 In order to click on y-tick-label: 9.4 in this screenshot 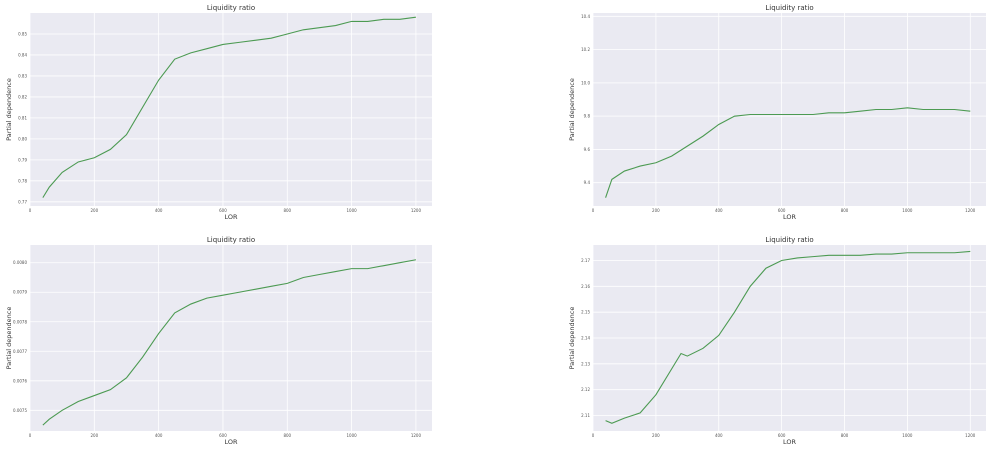, I will do `click(587, 182)`.